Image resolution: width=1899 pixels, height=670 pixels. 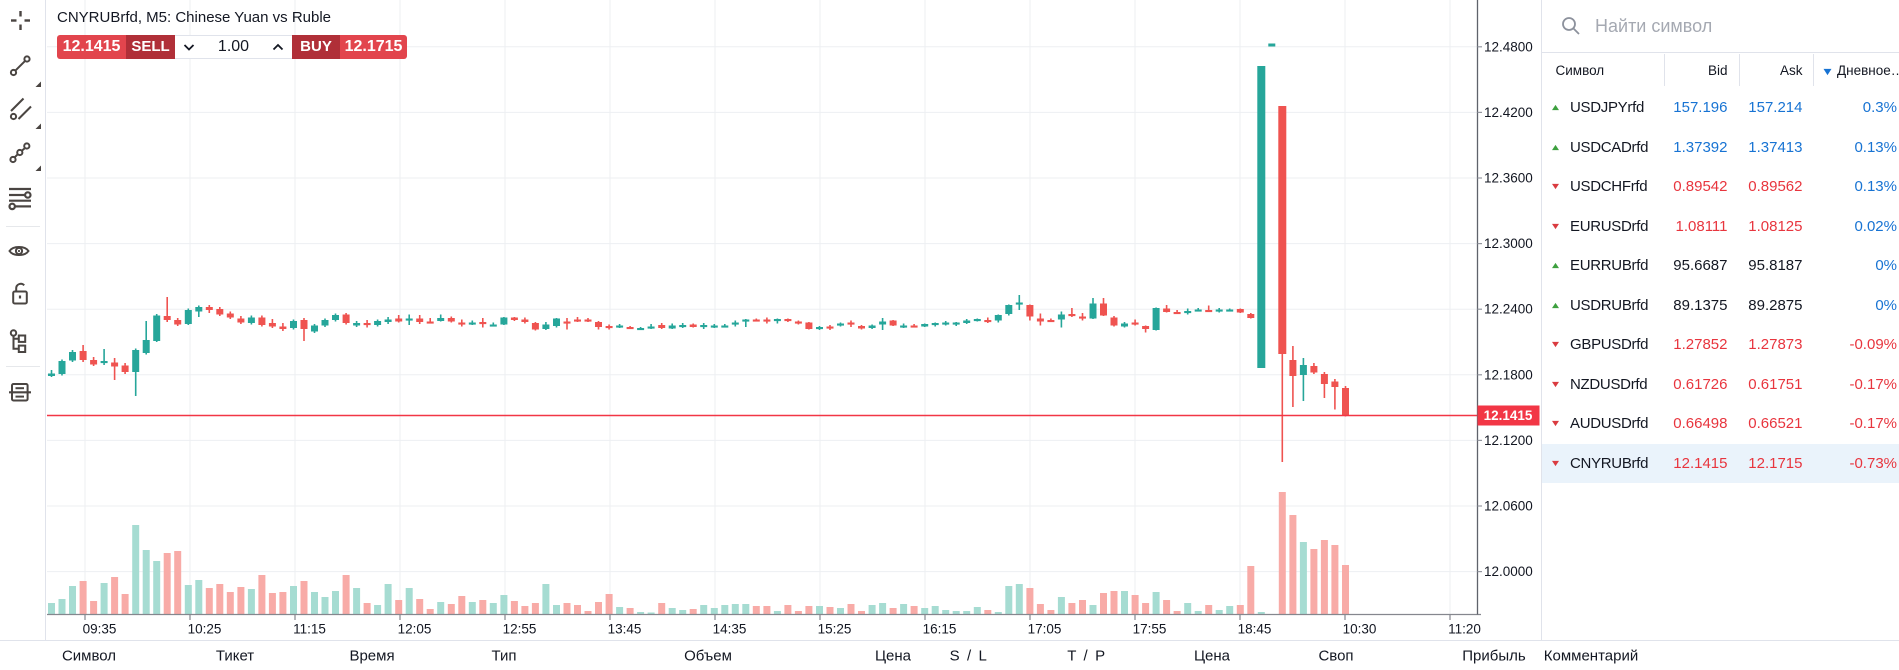 What do you see at coordinates (1464, 629) in the screenshot?
I see `svg-text: 11:20` at bounding box center [1464, 629].